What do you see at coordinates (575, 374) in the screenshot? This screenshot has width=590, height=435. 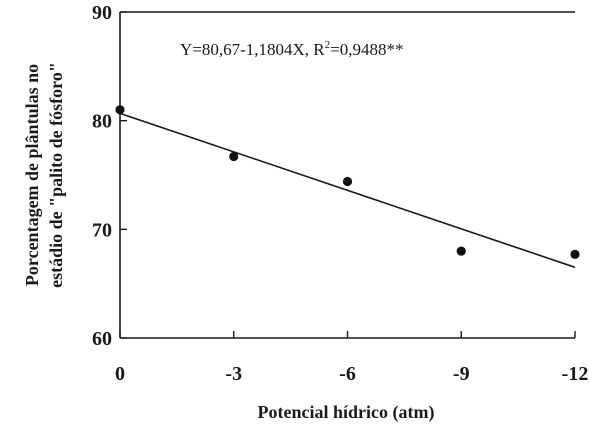 I see `x-tick-label: -12` at bounding box center [575, 374].